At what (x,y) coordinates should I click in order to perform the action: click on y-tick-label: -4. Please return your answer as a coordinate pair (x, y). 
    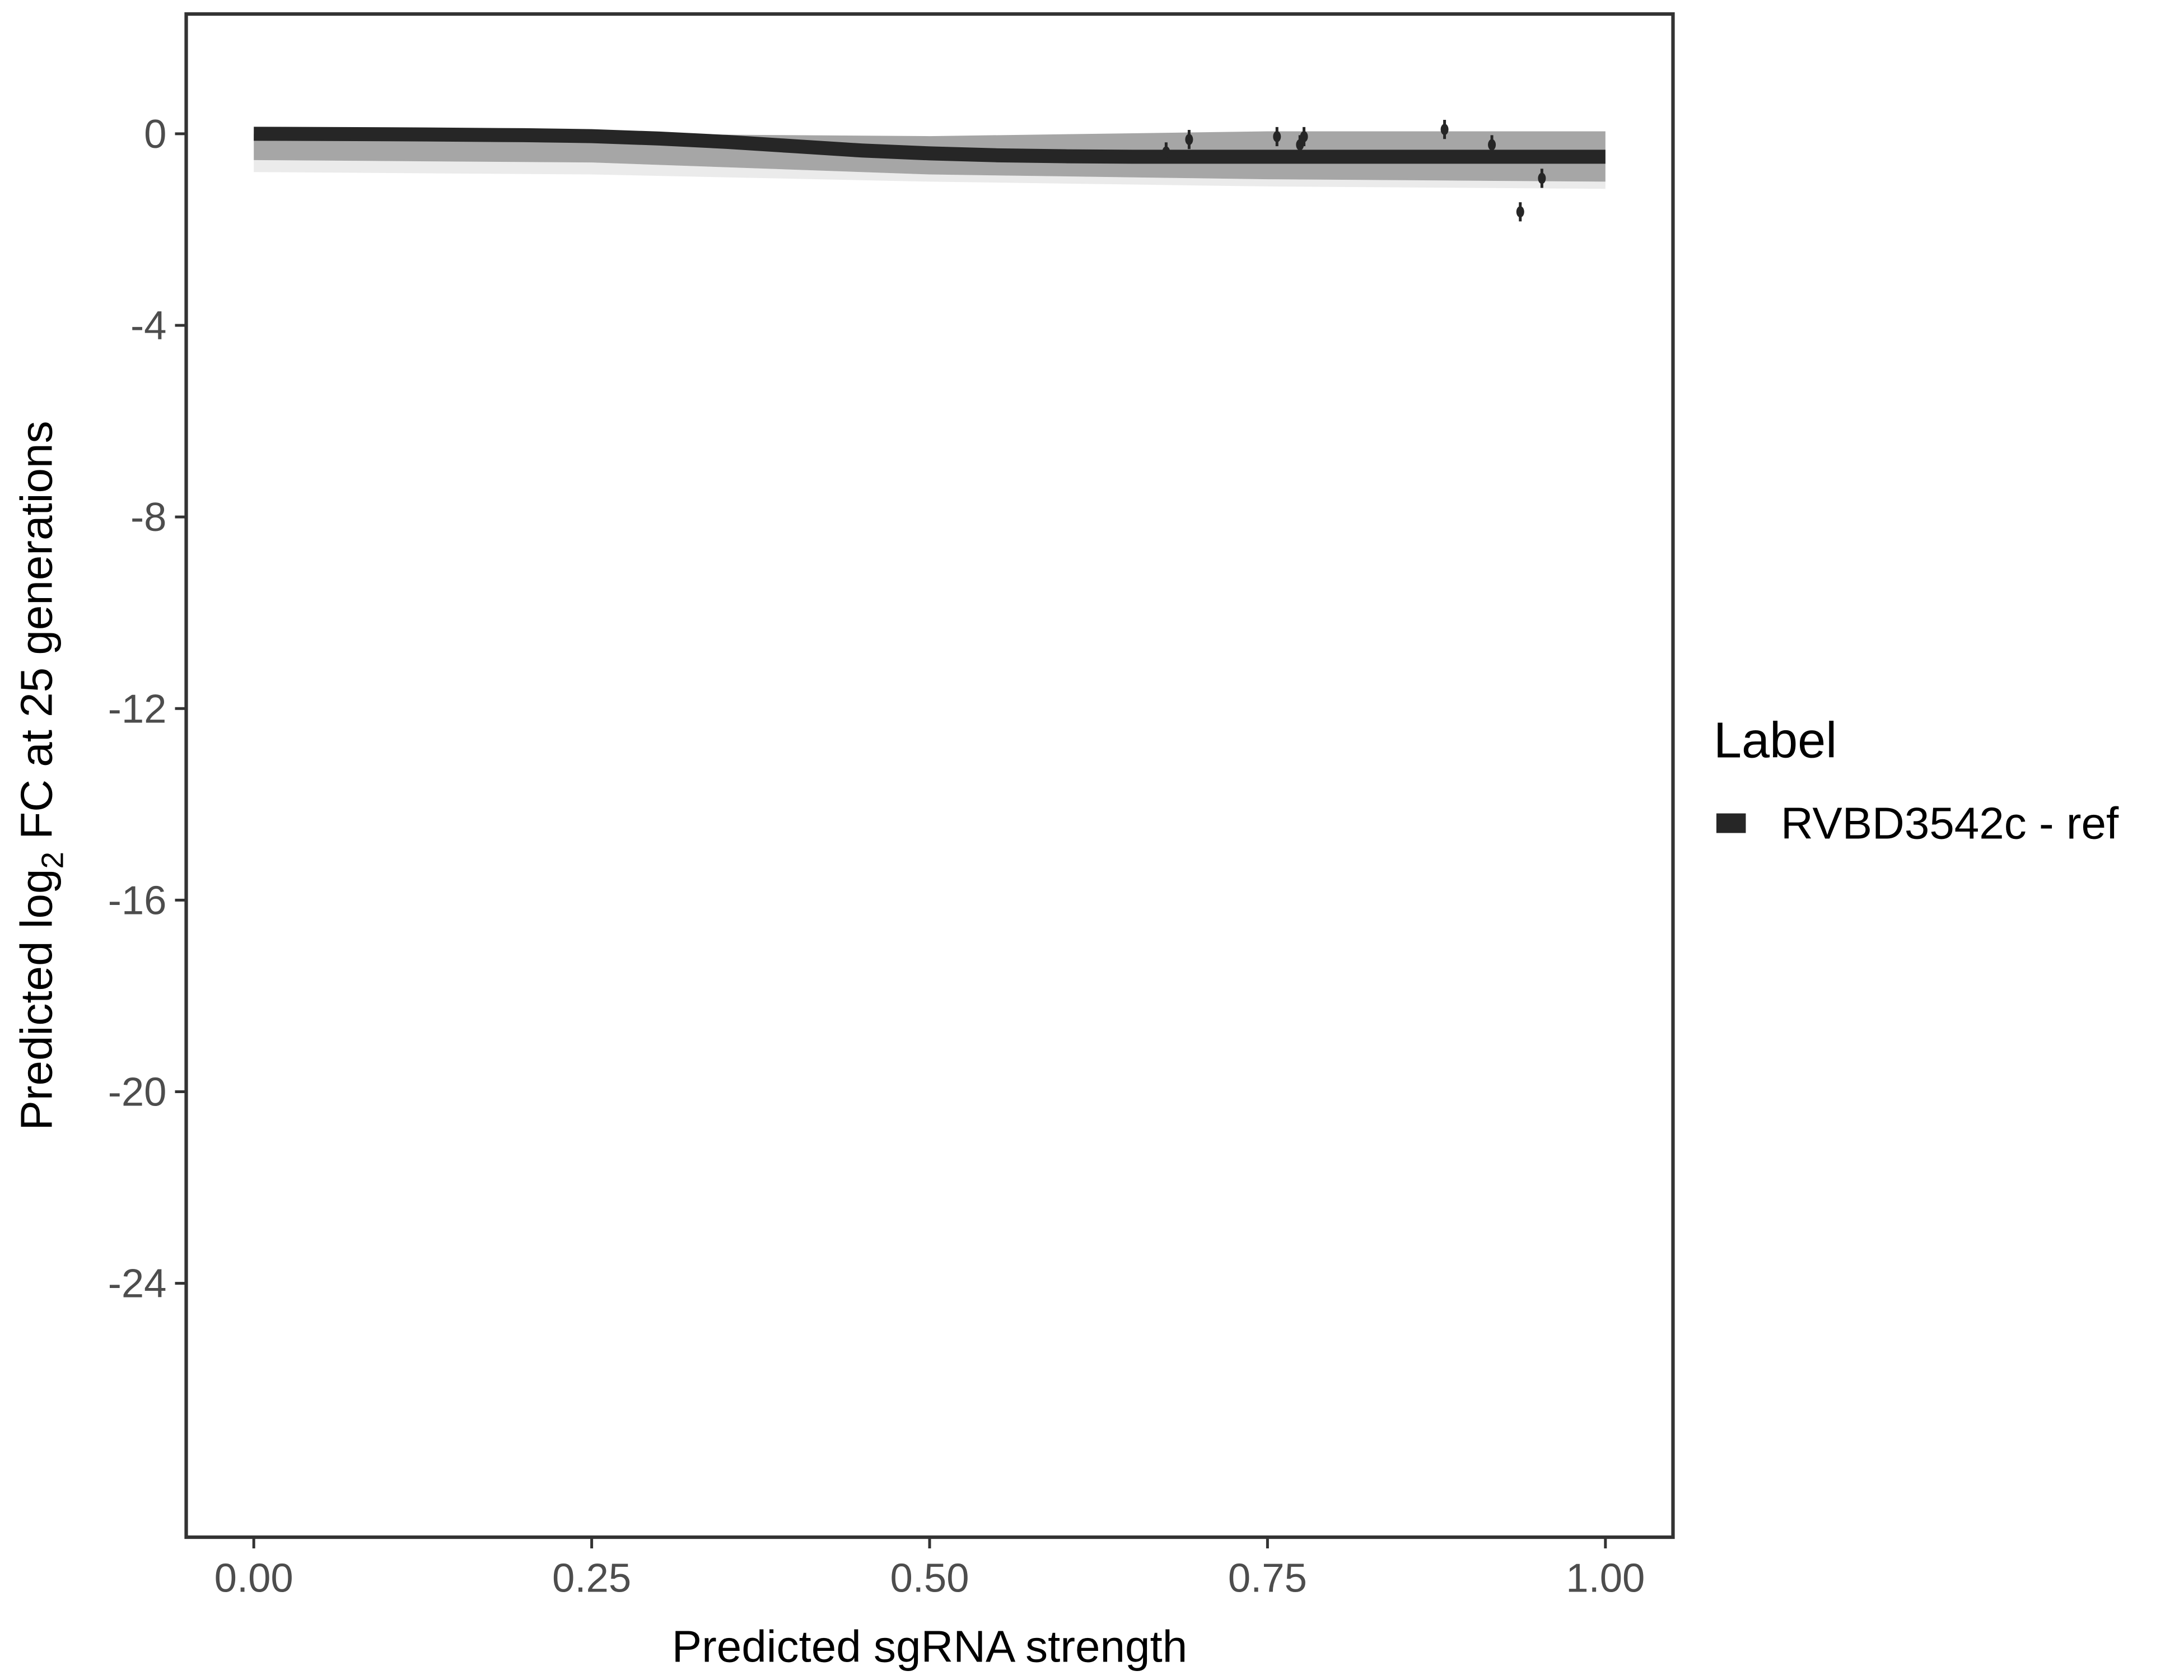
    Looking at the image, I should click on (148, 326).